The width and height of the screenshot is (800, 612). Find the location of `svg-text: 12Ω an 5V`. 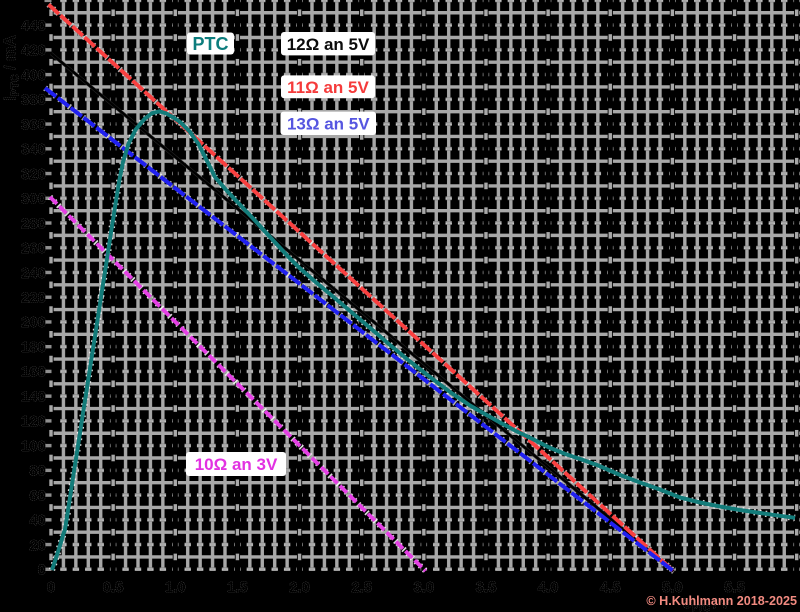

svg-text: 12Ω an 5V is located at coordinates (328, 44).